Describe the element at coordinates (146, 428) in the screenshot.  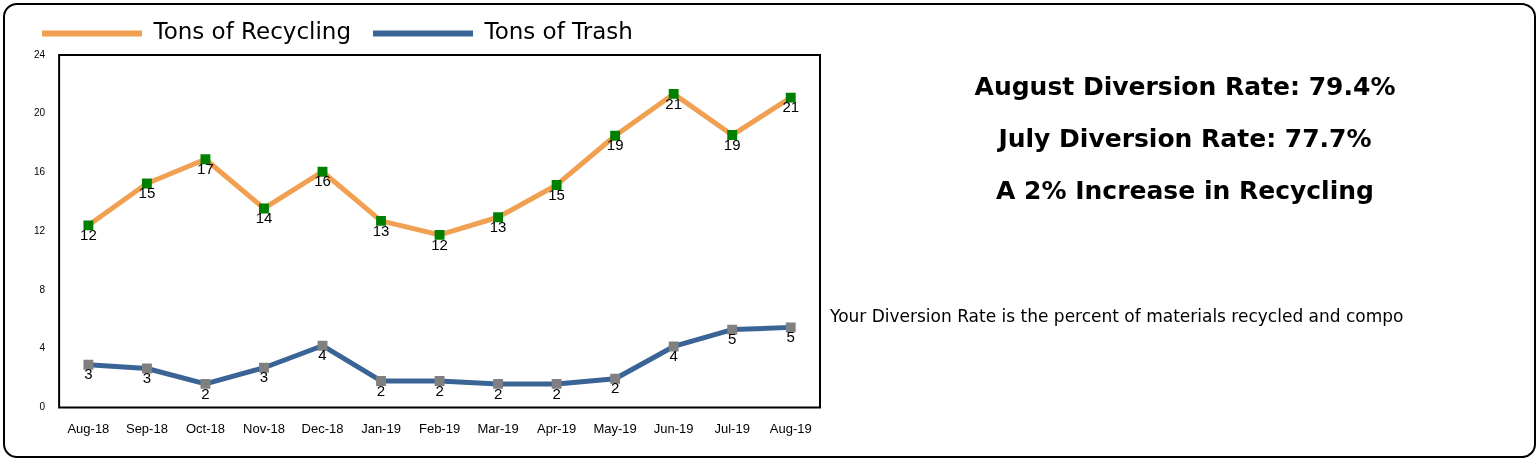
I see `x-tick-label: Sep-18` at that location.